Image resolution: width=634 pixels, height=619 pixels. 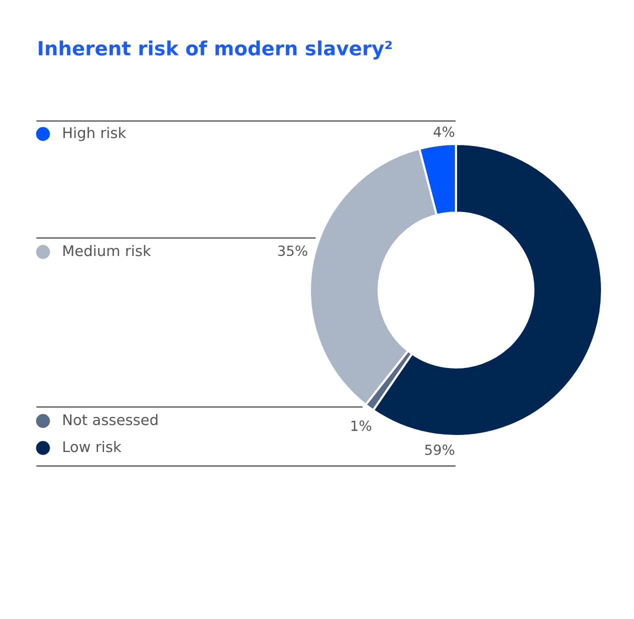 I want to click on legend-label: Medium risk, so click(x=107, y=250).